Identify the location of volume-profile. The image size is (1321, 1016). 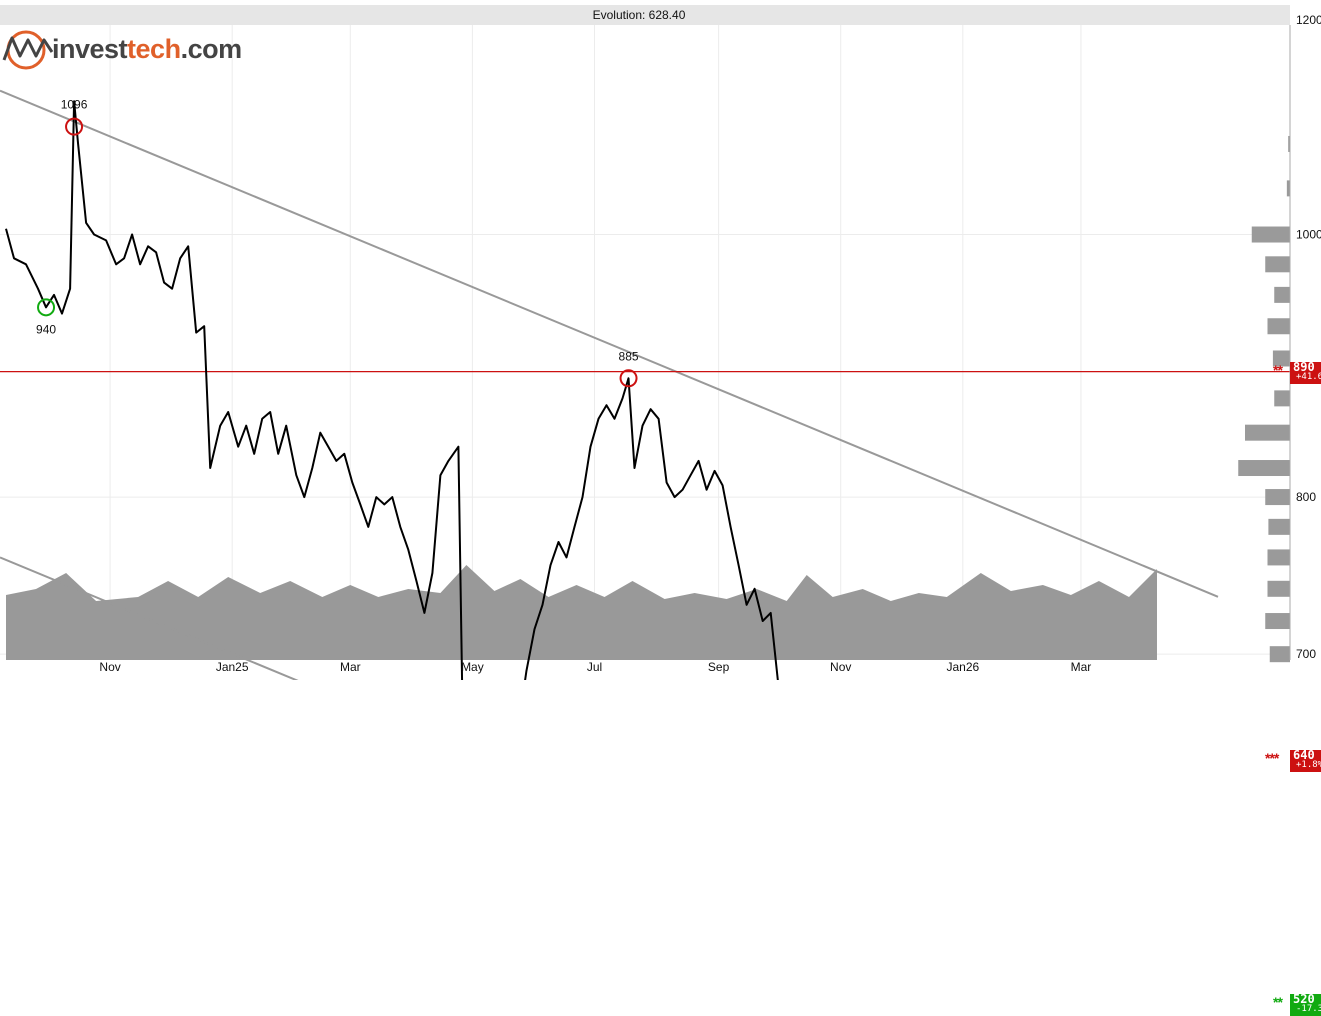
(1264, 399).